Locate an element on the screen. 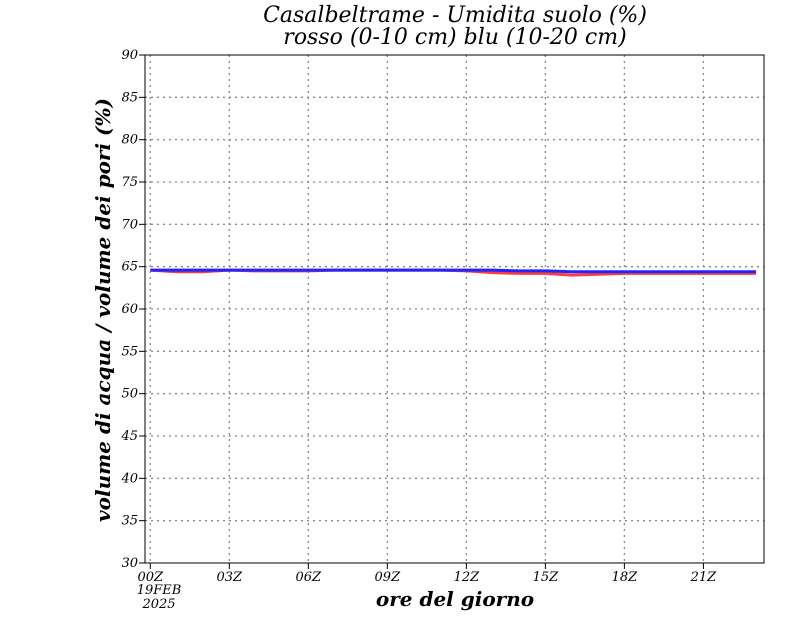 The height and width of the screenshot is (618, 800). y-tick-label: 55 is located at coordinates (129, 351).